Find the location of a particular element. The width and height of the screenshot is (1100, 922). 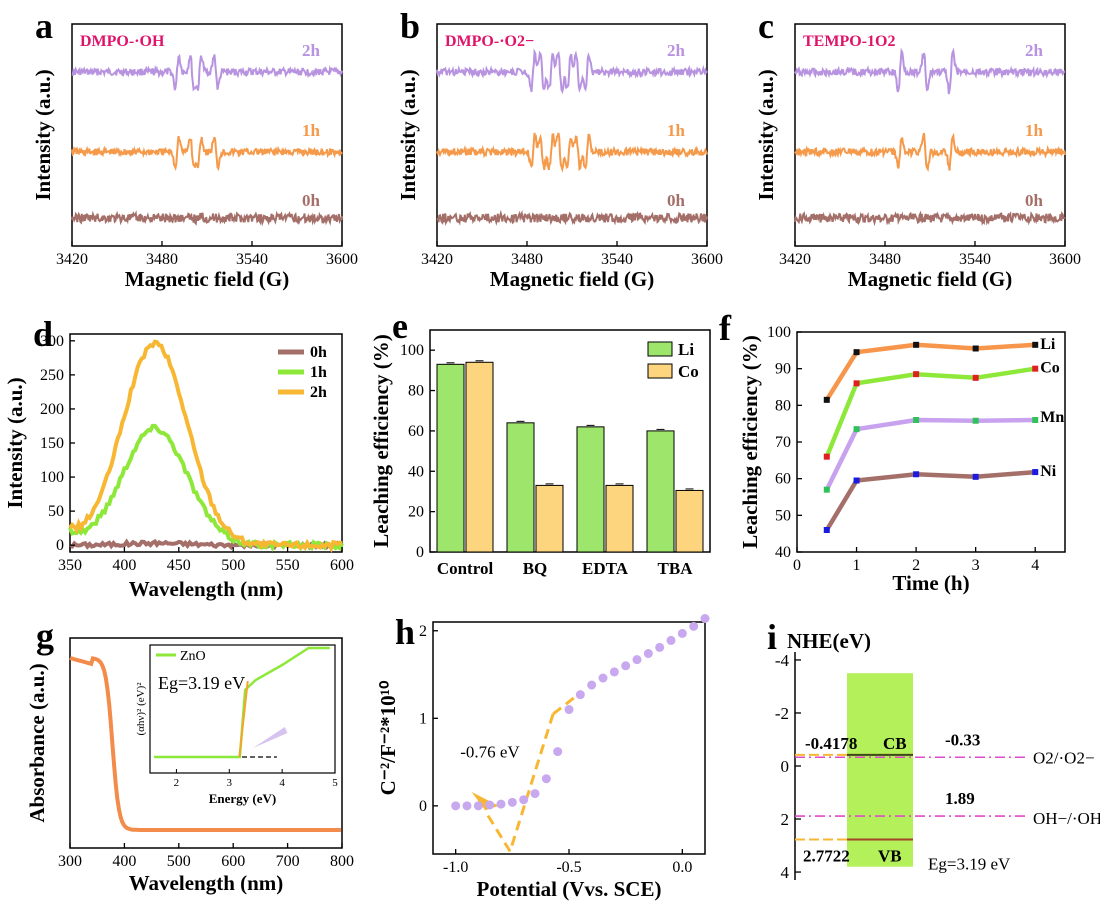

inset-x-axis-label: Energy (eV) is located at coordinates (243, 798).